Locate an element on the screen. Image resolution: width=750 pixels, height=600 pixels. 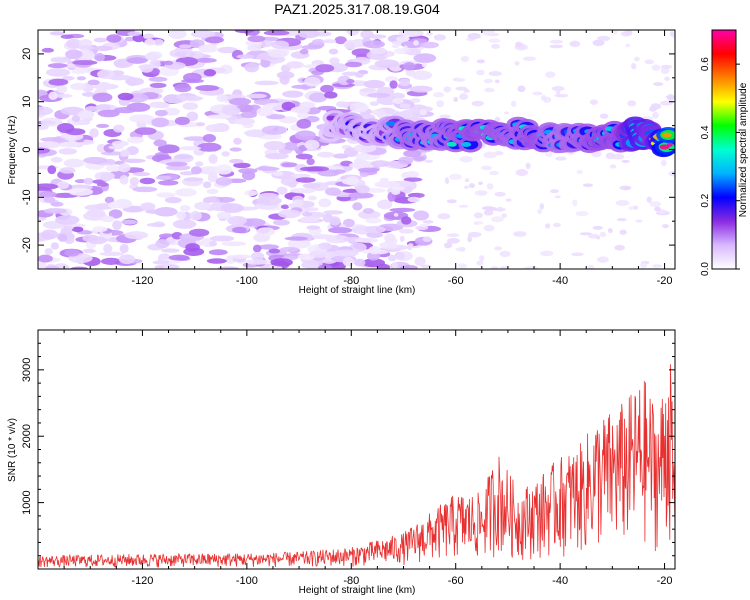
colorbar-gradient is located at coordinates (724, 149).